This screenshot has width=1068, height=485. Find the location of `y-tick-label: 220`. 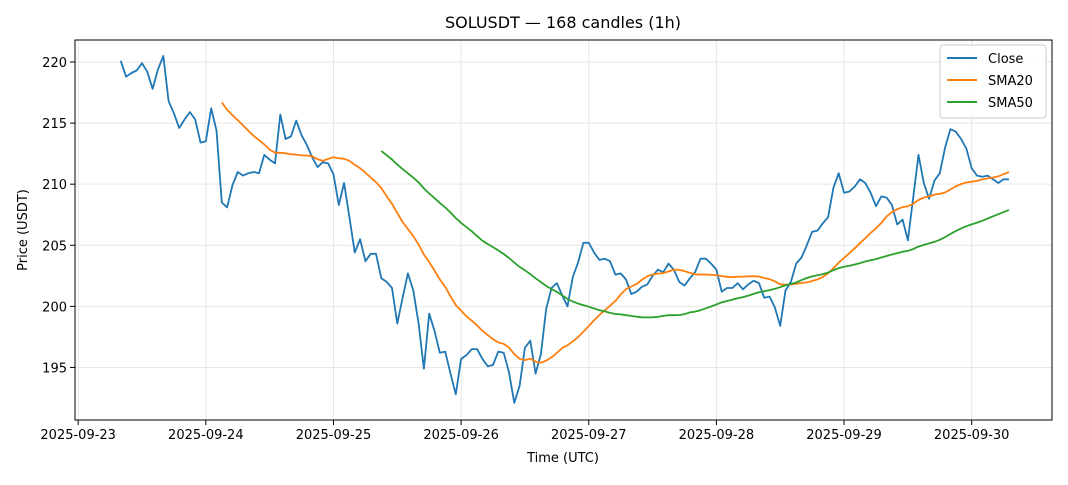

y-tick-label: 220 is located at coordinates (54, 63).